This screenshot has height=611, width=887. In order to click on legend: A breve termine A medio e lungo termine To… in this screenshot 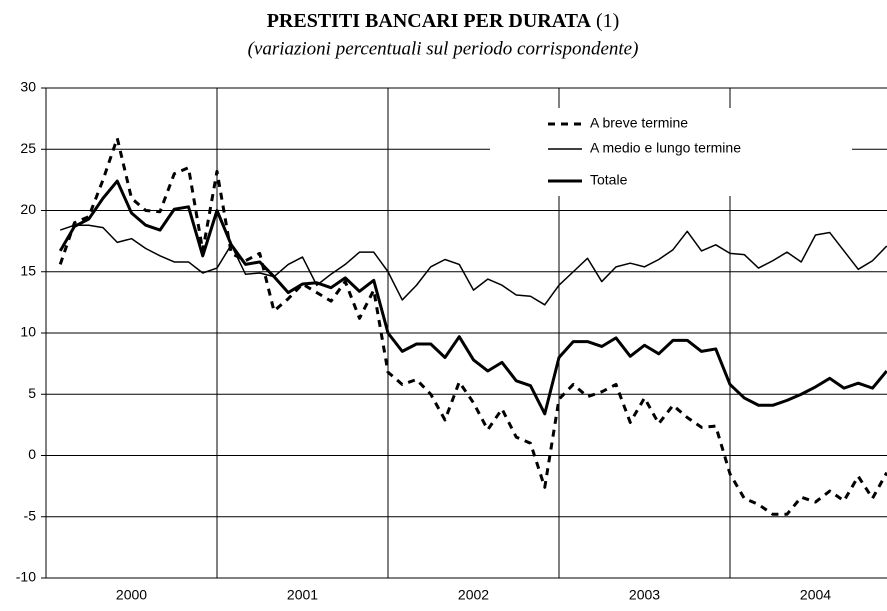, I will do `click(671, 152)`.